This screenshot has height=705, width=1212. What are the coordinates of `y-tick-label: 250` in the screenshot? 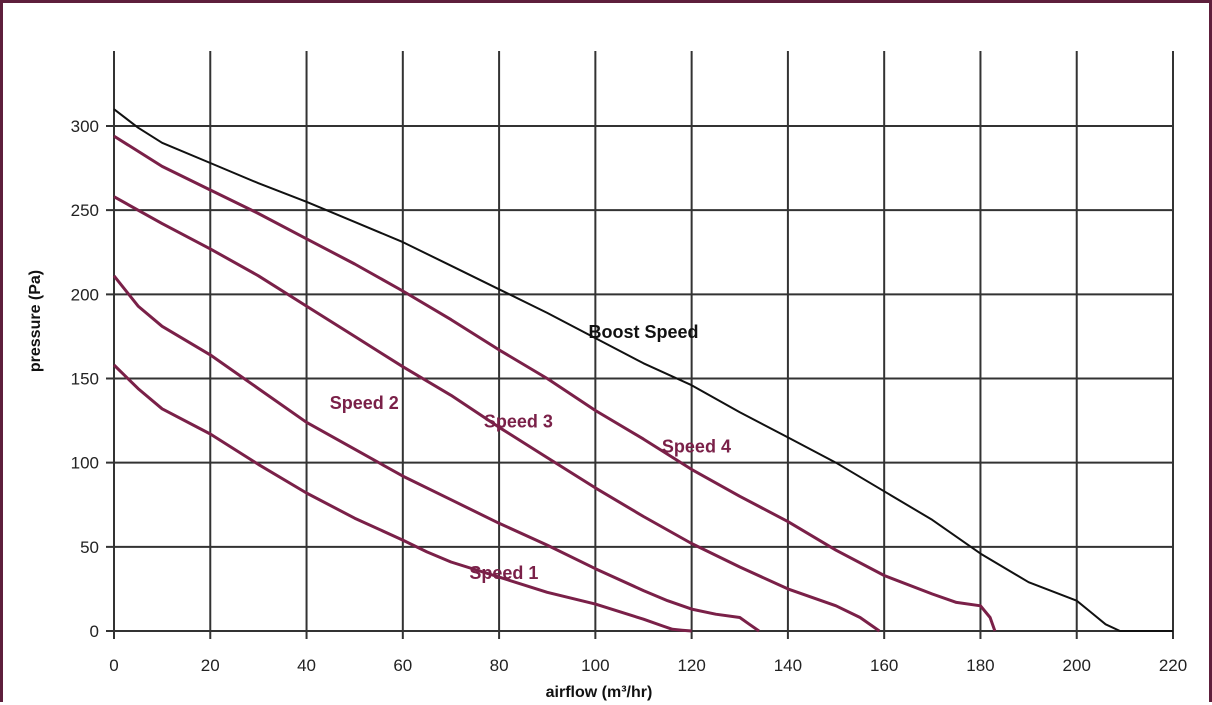 It's located at (85, 210).